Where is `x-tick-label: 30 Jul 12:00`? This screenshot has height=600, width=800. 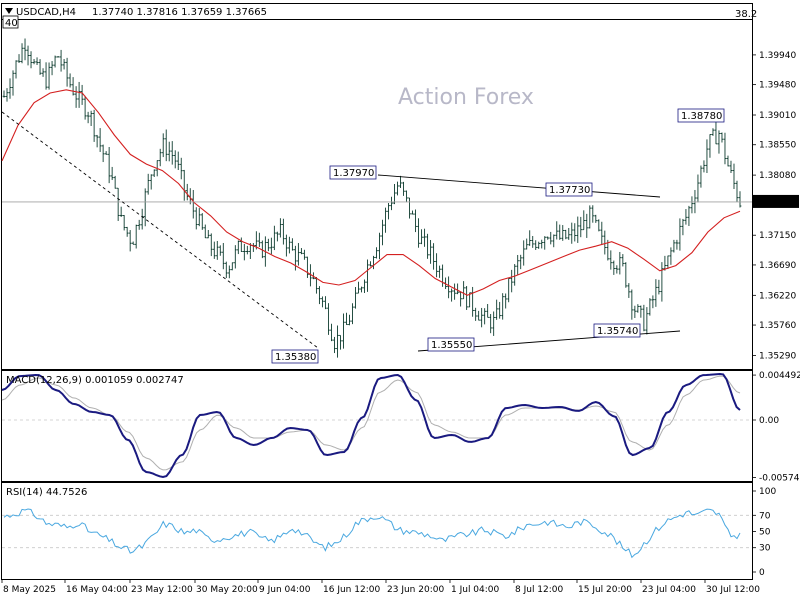
x-tick-label: 30 Jul 12:00 is located at coordinates (733, 590).